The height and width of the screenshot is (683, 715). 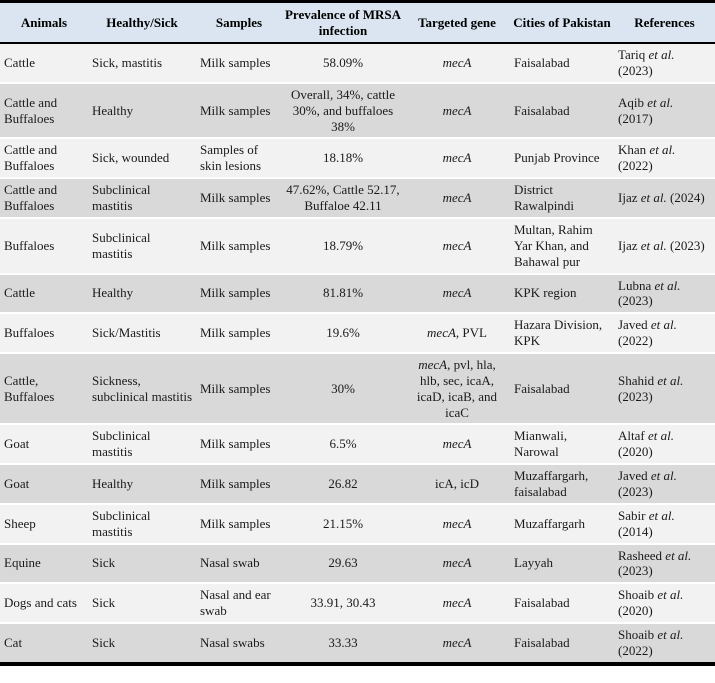 What do you see at coordinates (562, 444) in the screenshot?
I see `cell-cities: Mianwali, Narowal` at bounding box center [562, 444].